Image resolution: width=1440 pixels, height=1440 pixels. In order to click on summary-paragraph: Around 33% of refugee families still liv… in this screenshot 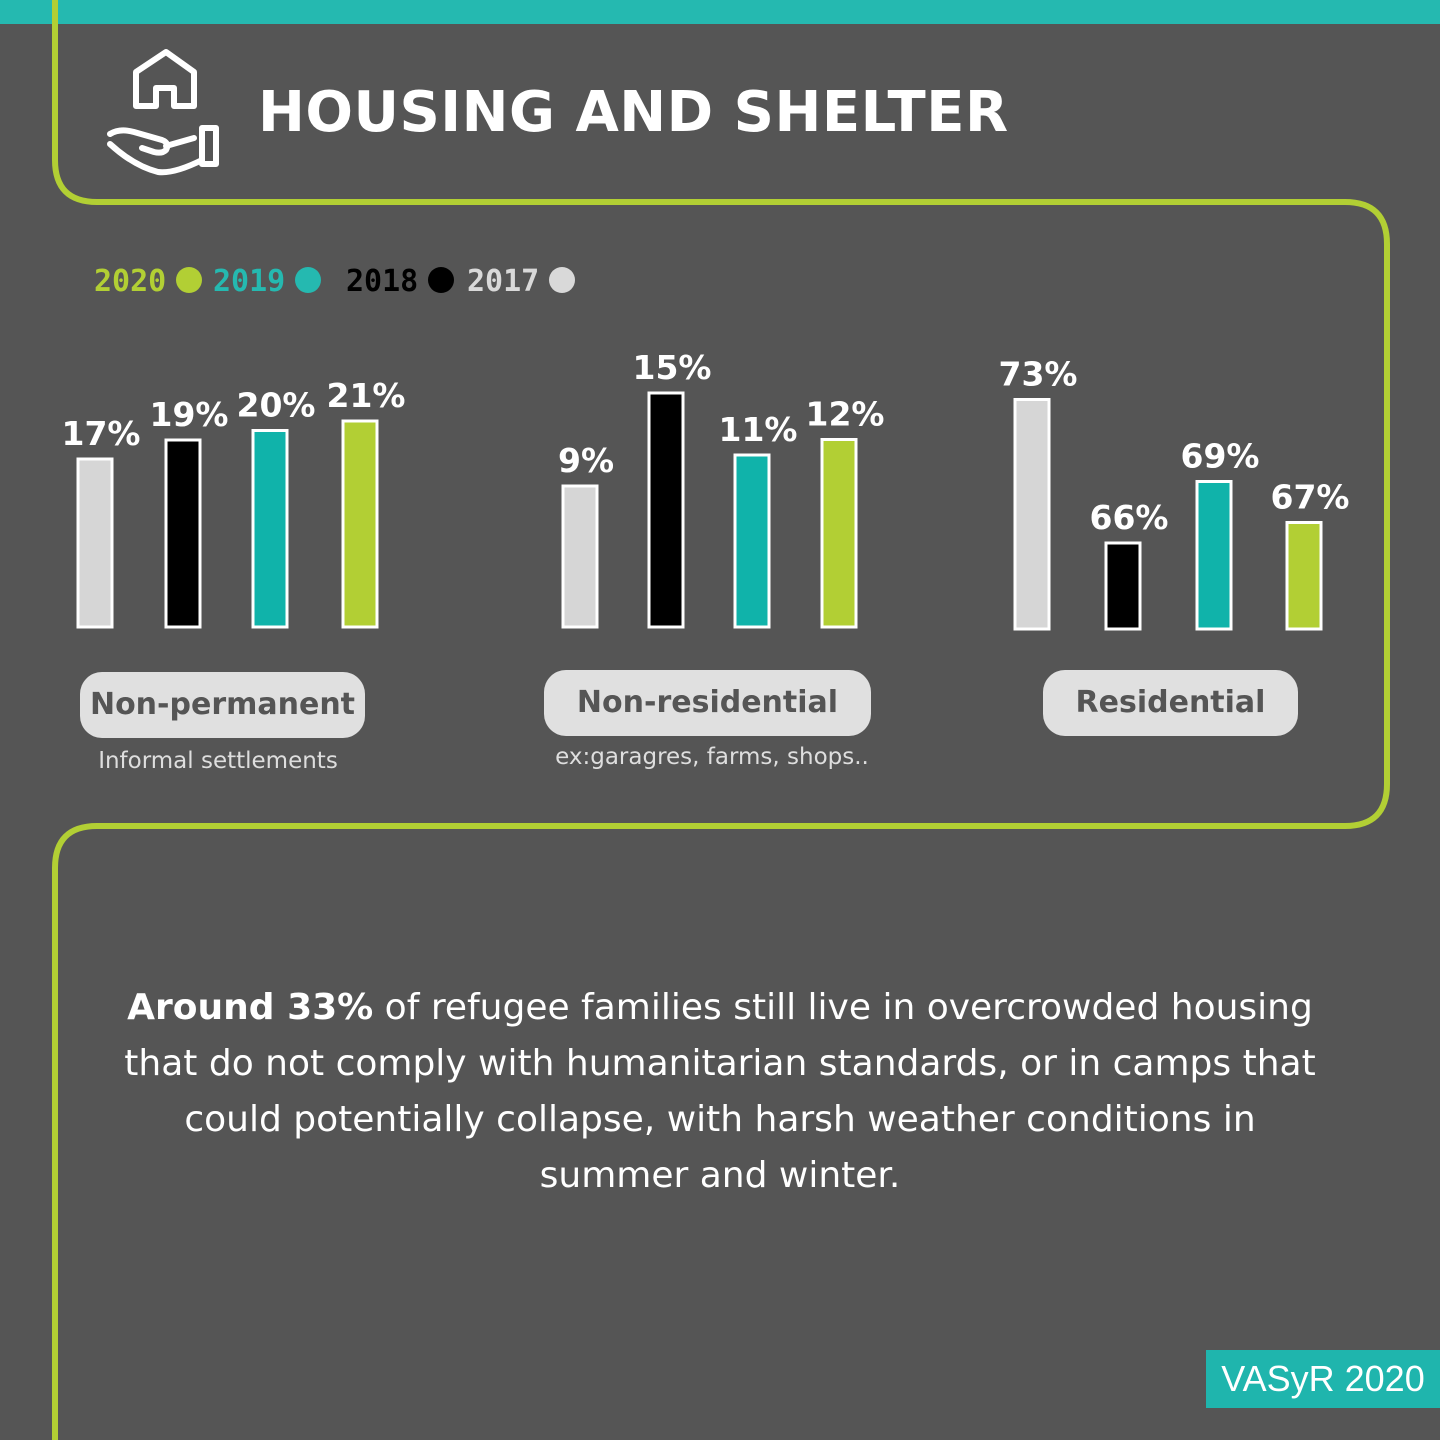, I will do `click(720, 1092)`.